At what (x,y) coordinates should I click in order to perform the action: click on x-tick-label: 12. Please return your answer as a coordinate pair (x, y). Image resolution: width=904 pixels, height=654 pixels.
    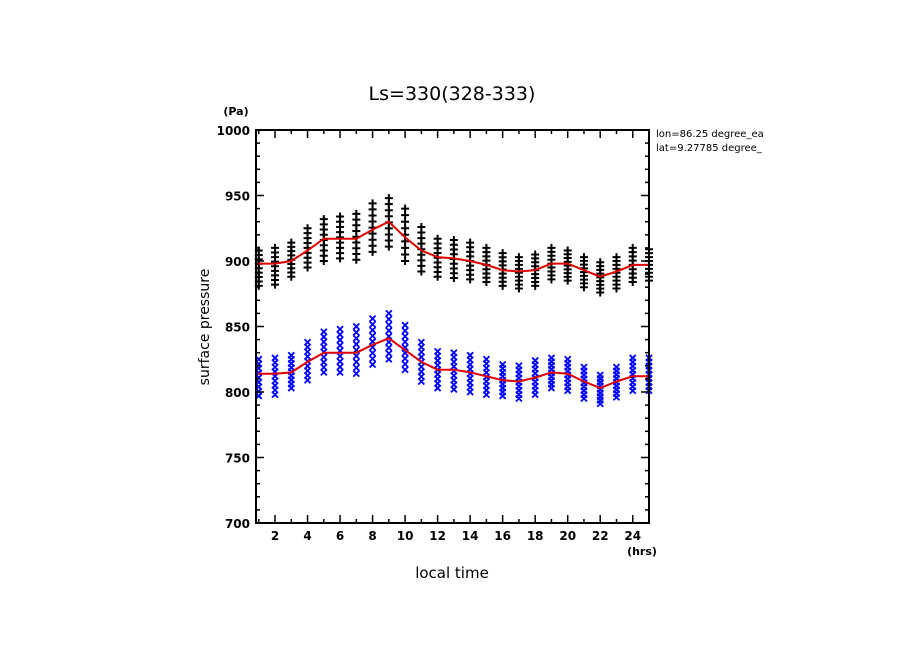
    Looking at the image, I should click on (437, 536).